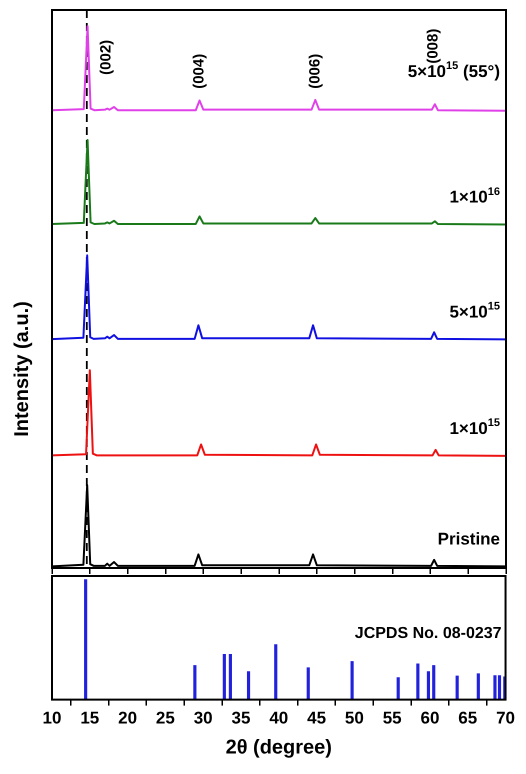 The height and width of the screenshot is (774, 526). Describe the element at coordinates (165, 718) in the screenshot. I see `x-tick-label: 25` at that location.